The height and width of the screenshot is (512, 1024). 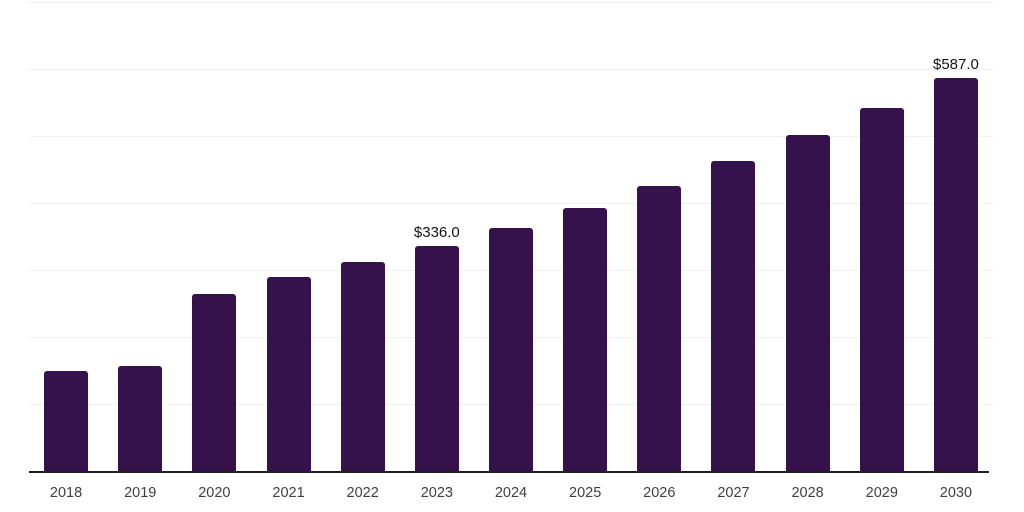 What do you see at coordinates (881, 493) in the screenshot?
I see `x-tick-label-2029: 2029` at bounding box center [881, 493].